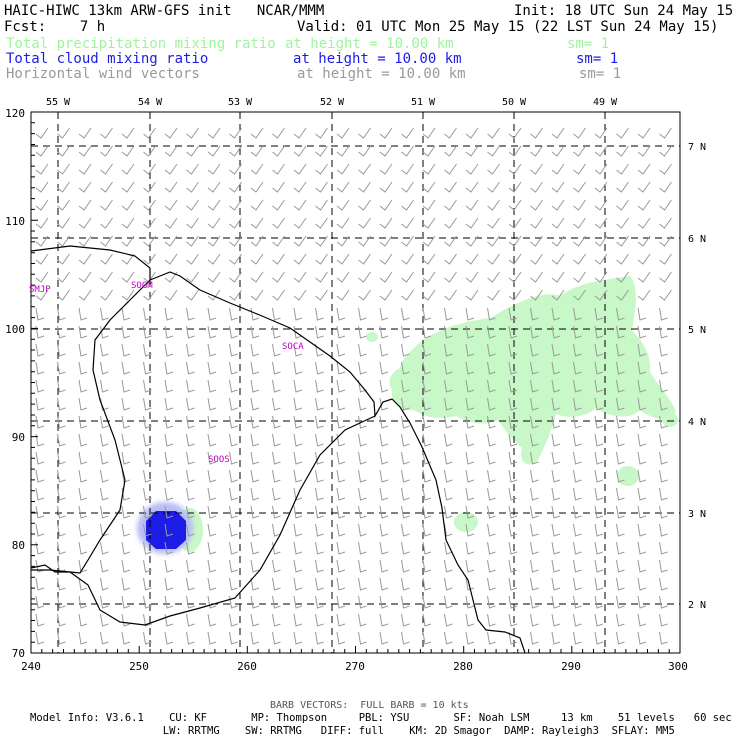 The height and width of the screenshot is (740, 740). I want to click on lon-label: 54 W, so click(150, 102).